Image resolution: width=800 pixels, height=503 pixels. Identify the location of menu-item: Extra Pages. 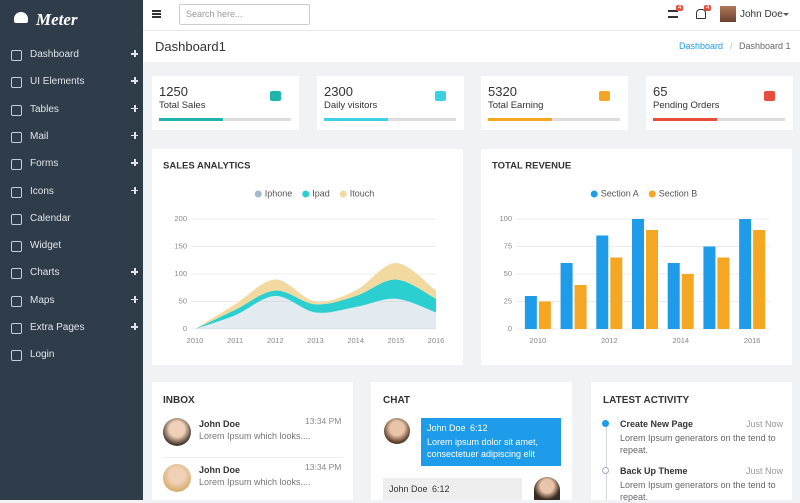
(71, 328).